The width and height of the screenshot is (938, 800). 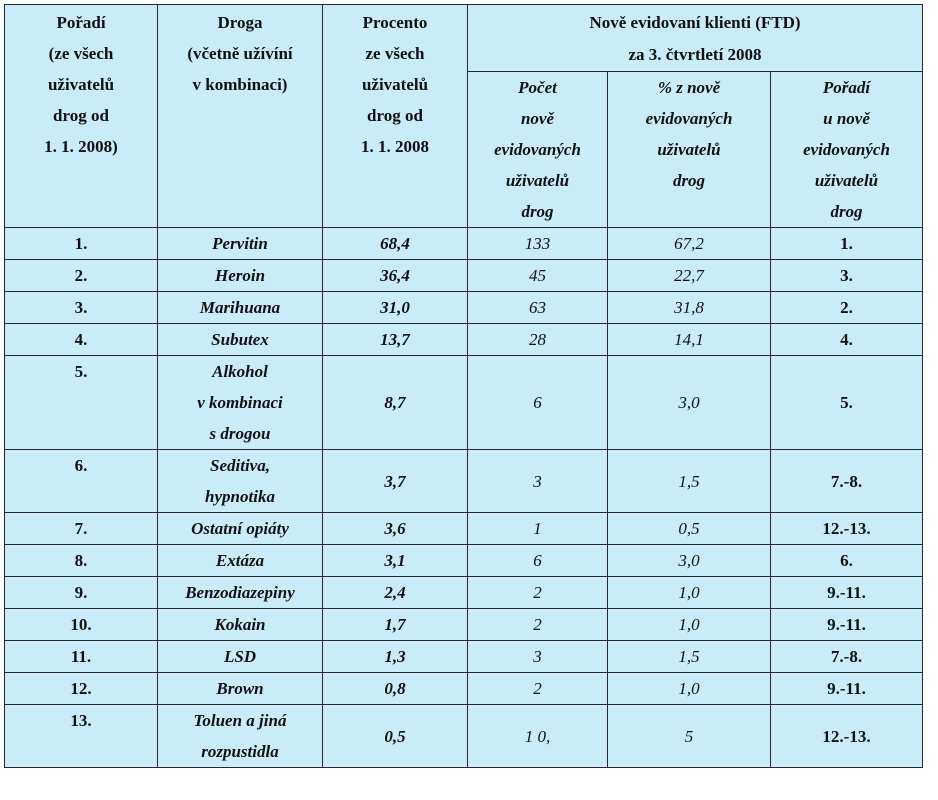 I want to click on table-row: 1. Pervitin 68,4 133 67,2 1., so click(x=463, y=243).